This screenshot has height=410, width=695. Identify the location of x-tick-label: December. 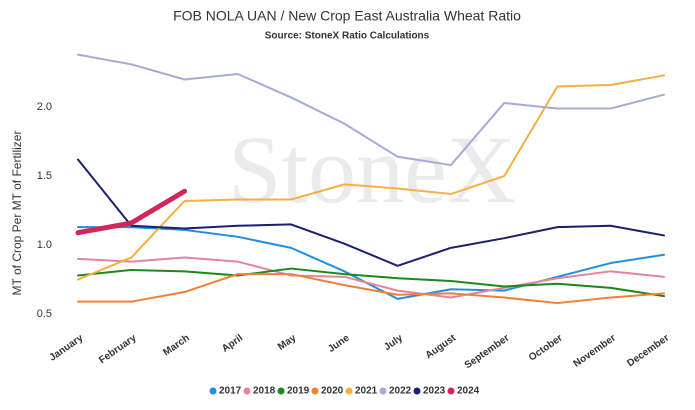
(648, 351).